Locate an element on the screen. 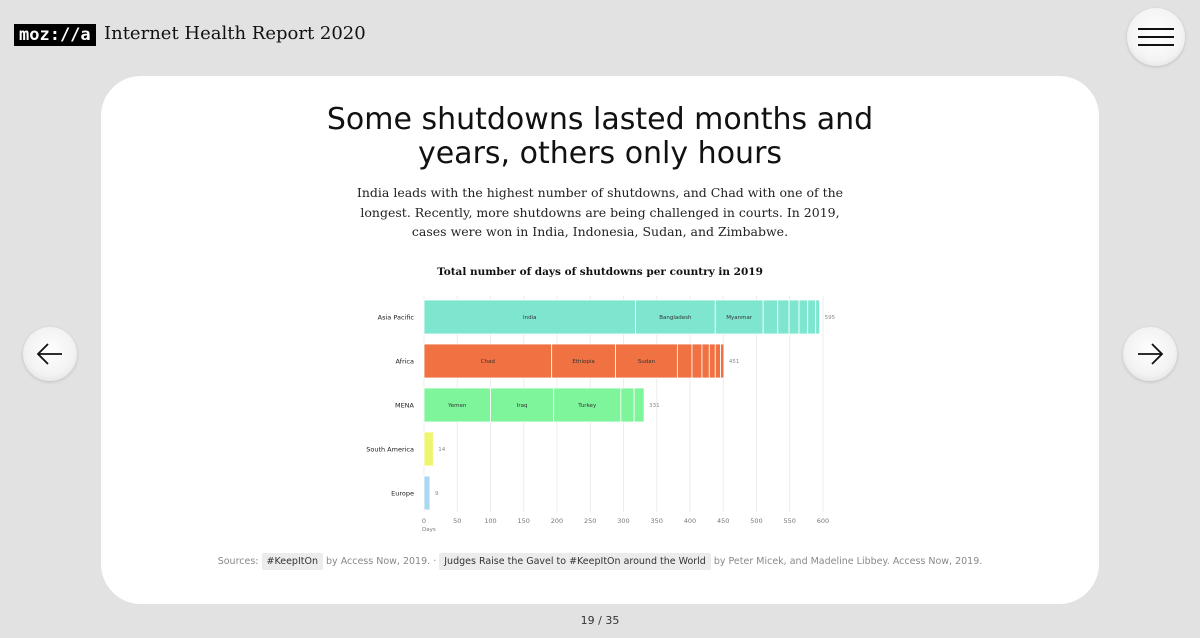 Image resolution: width=1200 pixels, height=638 pixels. x-tick-label: 0 is located at coordinates (424, 521).